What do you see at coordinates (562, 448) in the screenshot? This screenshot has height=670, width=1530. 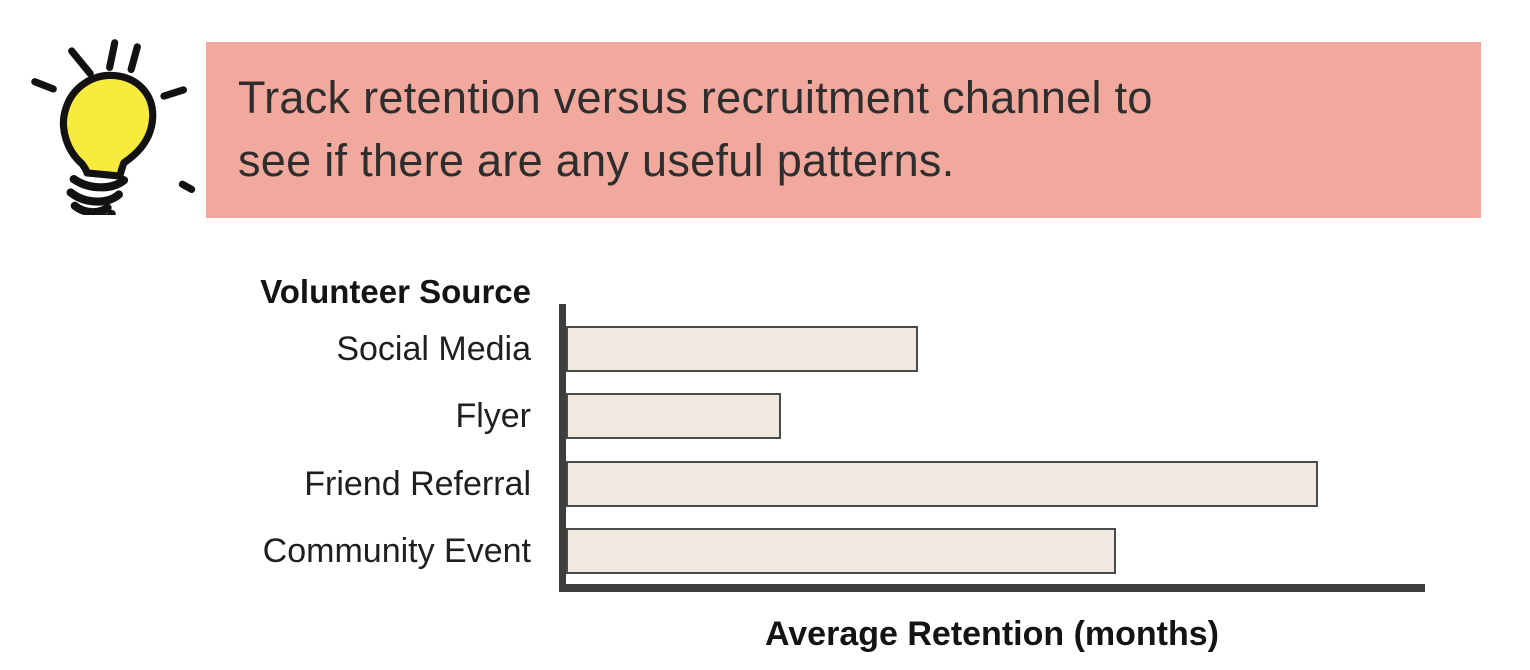 I see `y-axis-line` at bounding box center [562, 448].